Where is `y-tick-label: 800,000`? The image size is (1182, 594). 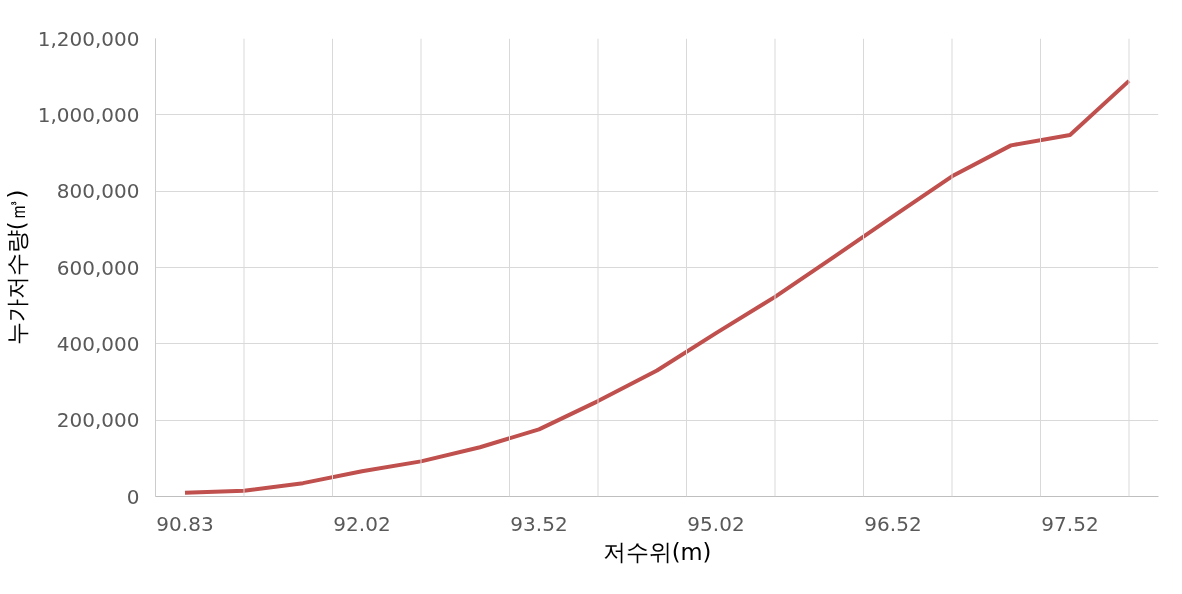
y-tick-label: 800,000 is located at coordinates (98, 191).